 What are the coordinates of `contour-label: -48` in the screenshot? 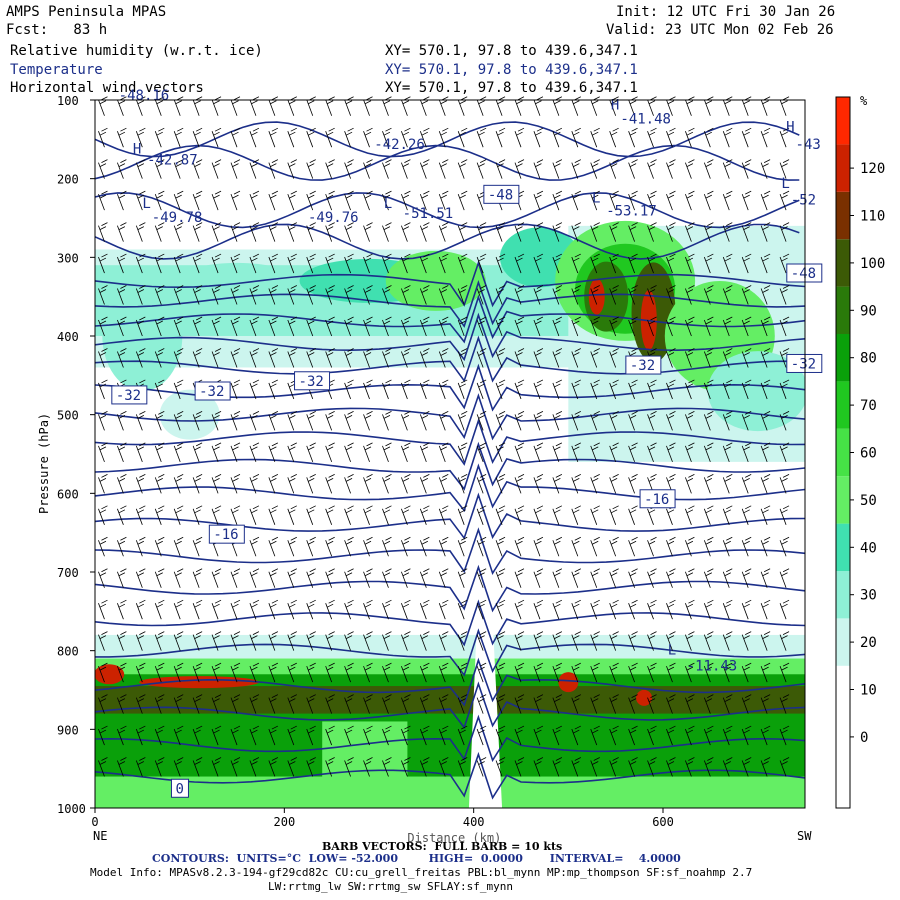 It's located at (803, 274).